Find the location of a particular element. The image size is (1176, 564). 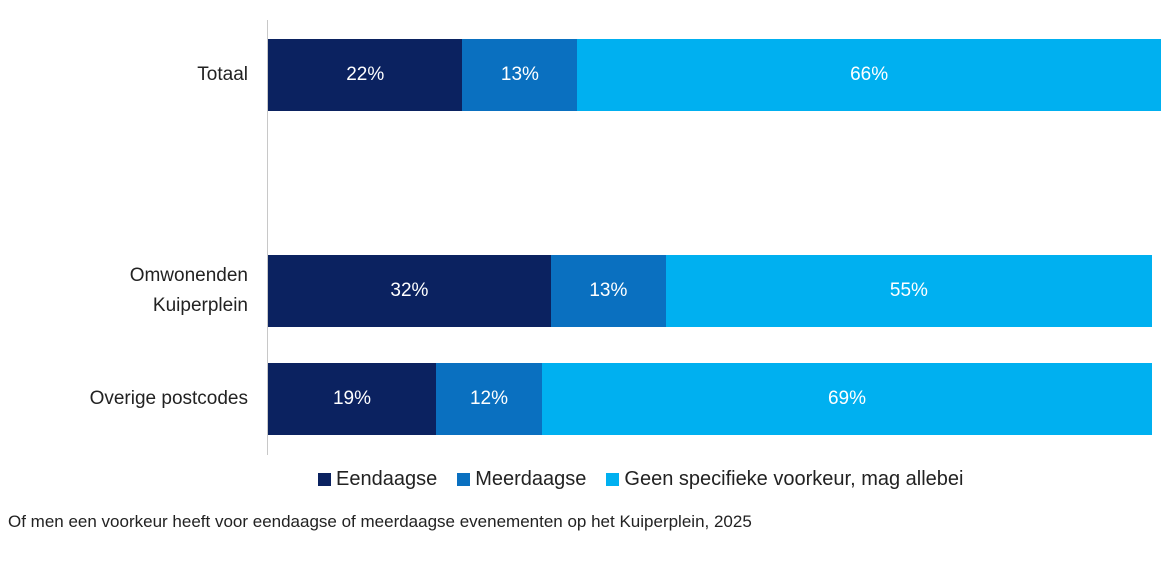

data-label: 19% is located at coordinates (351, 398).